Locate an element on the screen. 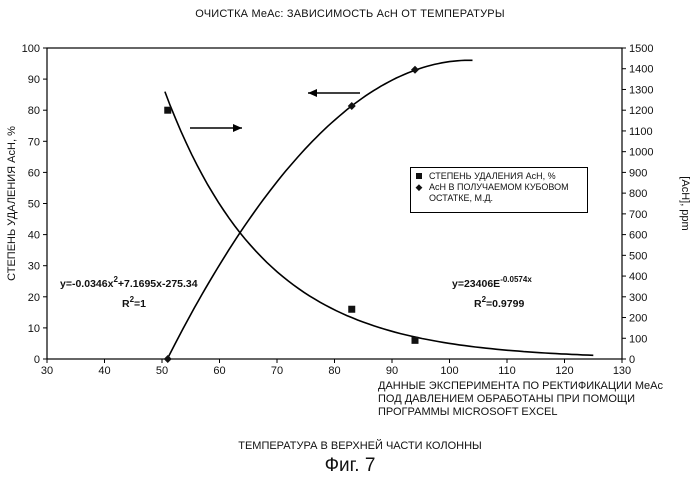 This screenshot has width=700, height=481. y-tick-label: 50 is located at coordinates (34, 205).